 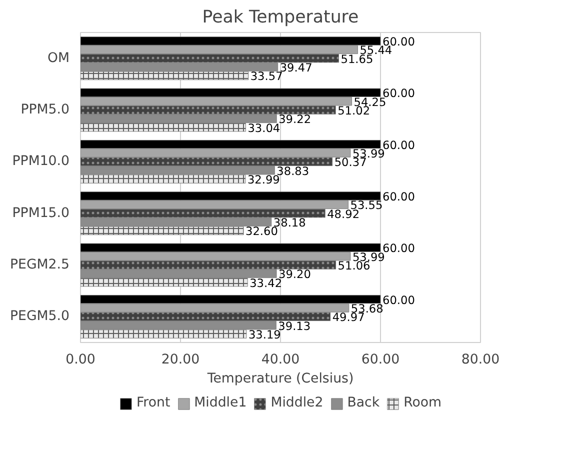 I want to click on legend-label: Front, so click(x=153, y=403).